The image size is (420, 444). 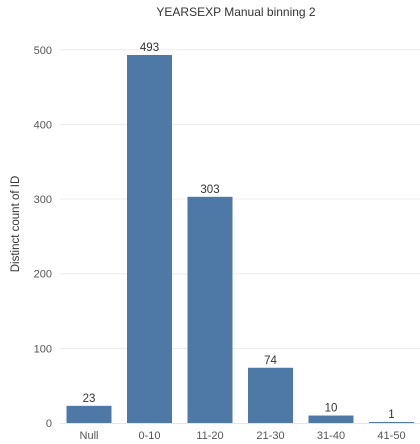 What do you see at coordinates (149, 436) in the screenshot?
I see `x-tick-label: 0-10` at bounding box center [149, 436].